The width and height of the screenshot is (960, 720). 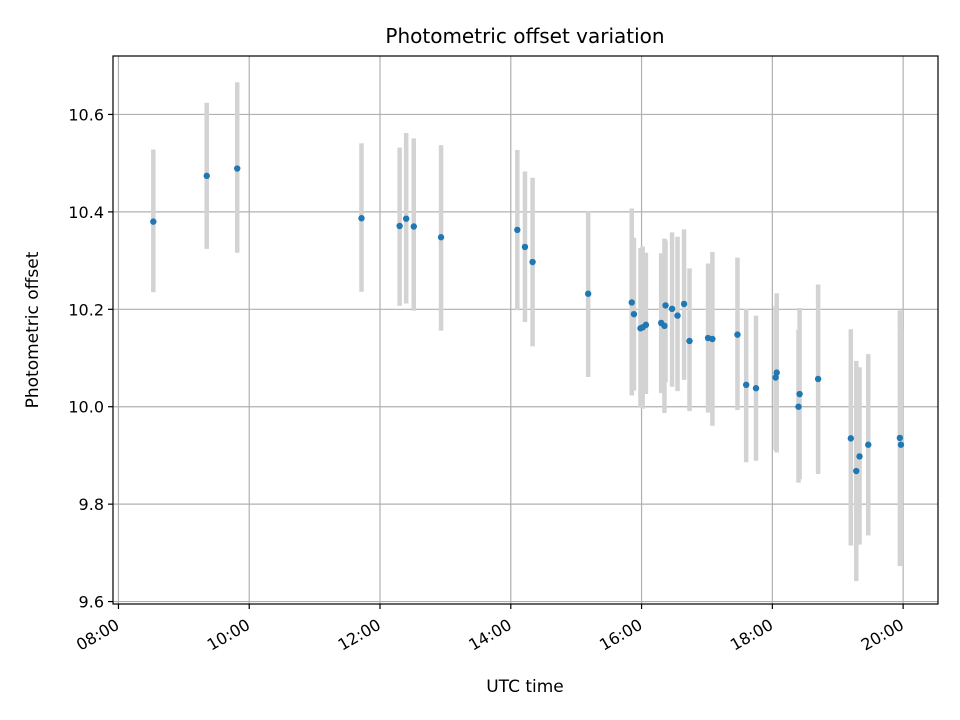 What do you see at coordinates (86, 309) in the screenshot?
I see `y-tick-label: 10.2` at bounding box center [86, 309].